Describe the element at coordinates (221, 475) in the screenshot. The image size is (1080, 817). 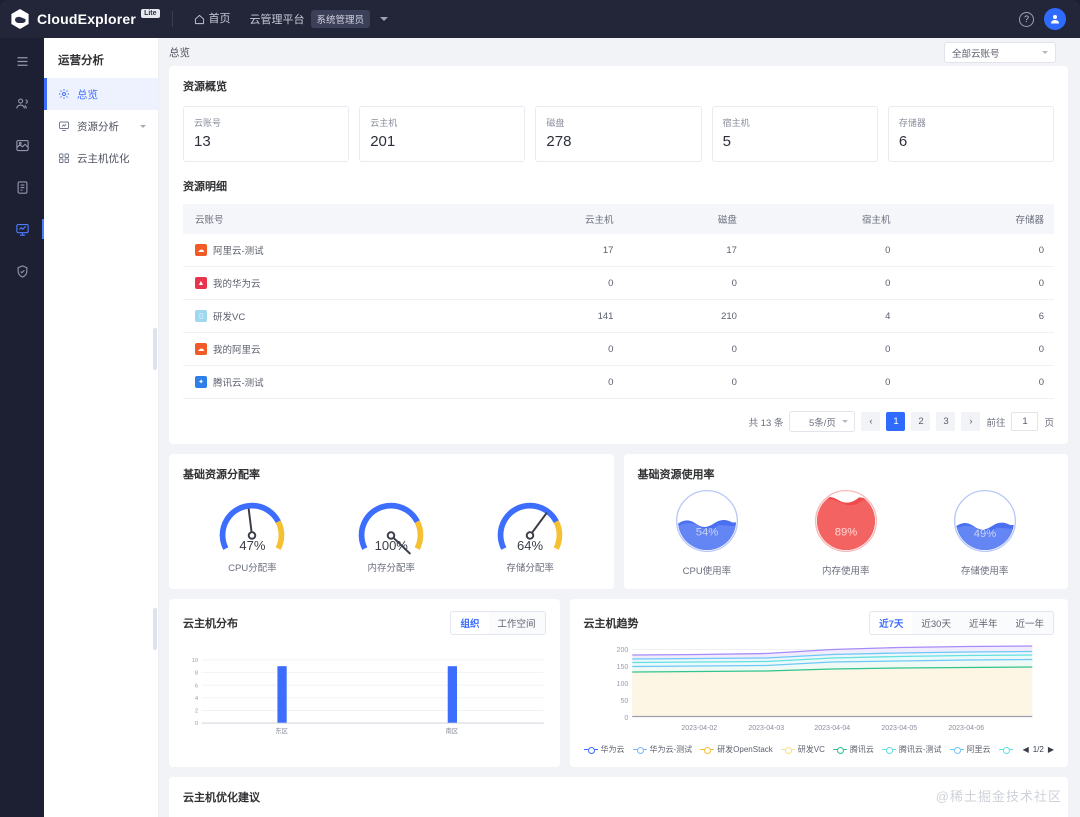
I see `allocation-rate-title: 基础资源分配率` at that location.